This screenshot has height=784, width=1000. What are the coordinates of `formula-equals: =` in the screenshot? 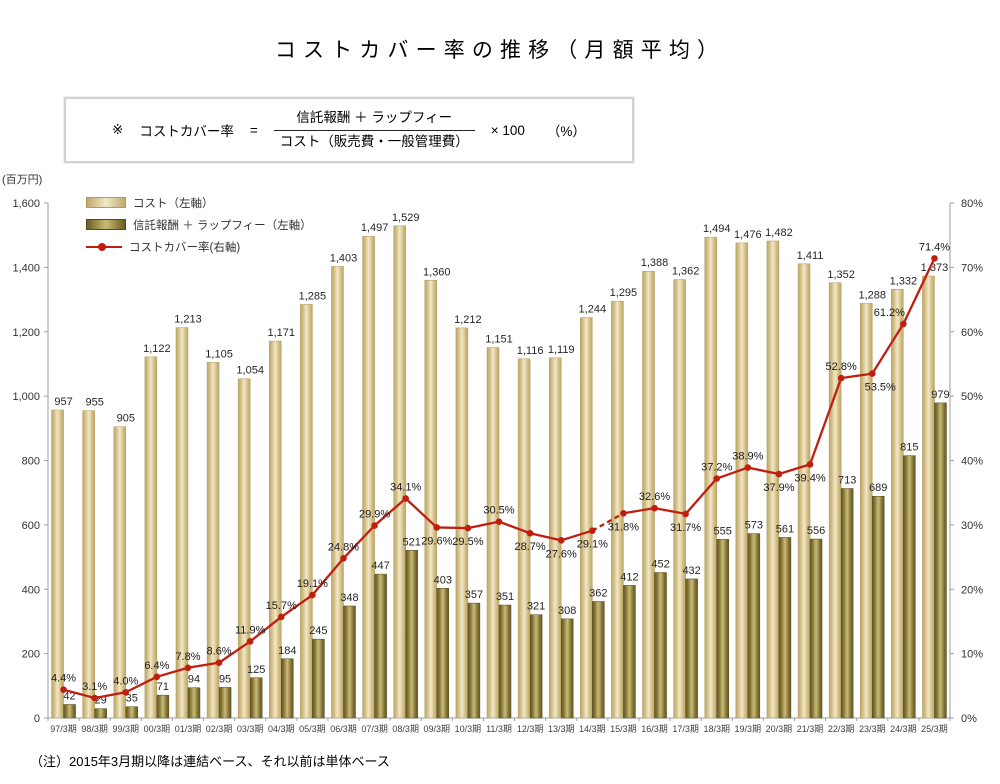 It's located at (253, 130).